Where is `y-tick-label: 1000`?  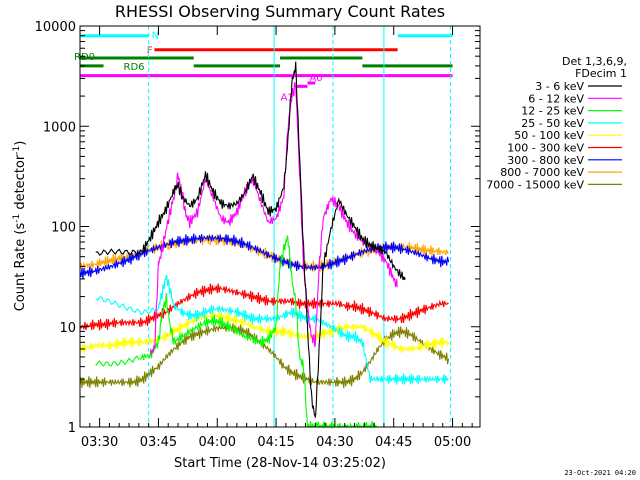
y-tick-label: 1000 is located at coordinates (59, 127).